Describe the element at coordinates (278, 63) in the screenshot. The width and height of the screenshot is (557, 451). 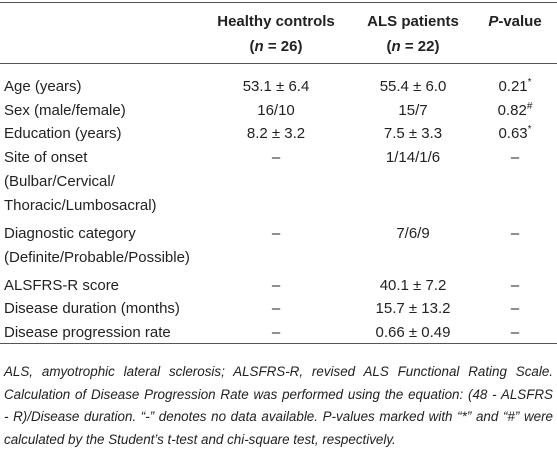
I see `header-rule` at that location.